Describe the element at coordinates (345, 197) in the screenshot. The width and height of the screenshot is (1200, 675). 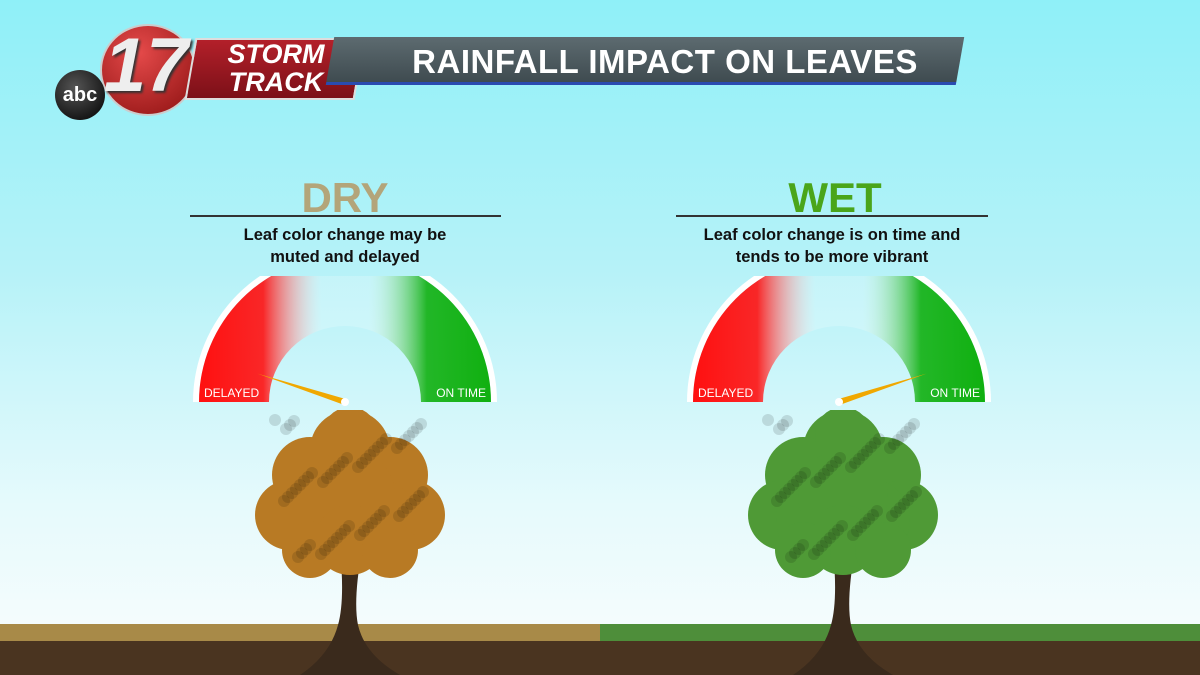
I see `dry-title: DRY` at that location.